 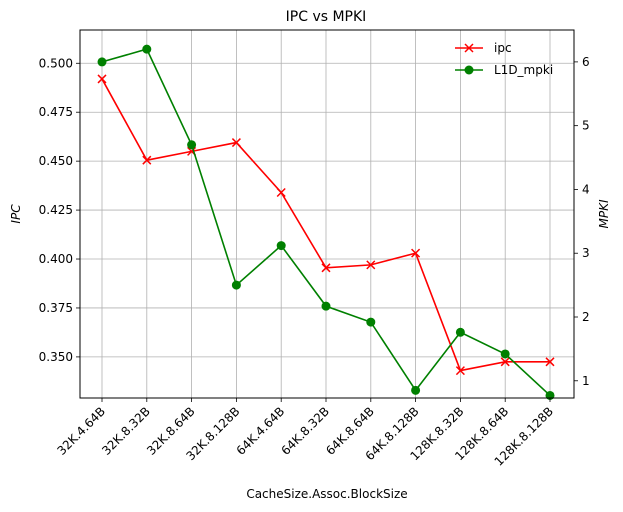 I want to click on left-y-tick-label: 0.475, so click(x=56, y=112).